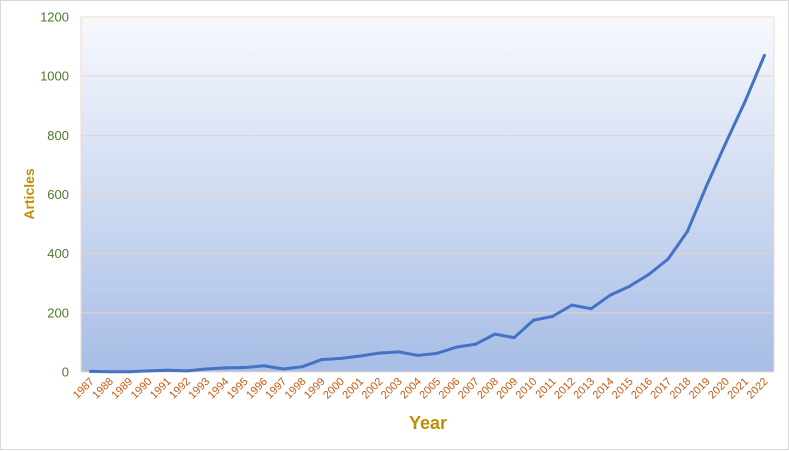 The image size is (789, 451). What do you see at coordinates (681, 389) in the screenshot?
I see `x-tick-label: 2018` at bounding box center [681, 389].